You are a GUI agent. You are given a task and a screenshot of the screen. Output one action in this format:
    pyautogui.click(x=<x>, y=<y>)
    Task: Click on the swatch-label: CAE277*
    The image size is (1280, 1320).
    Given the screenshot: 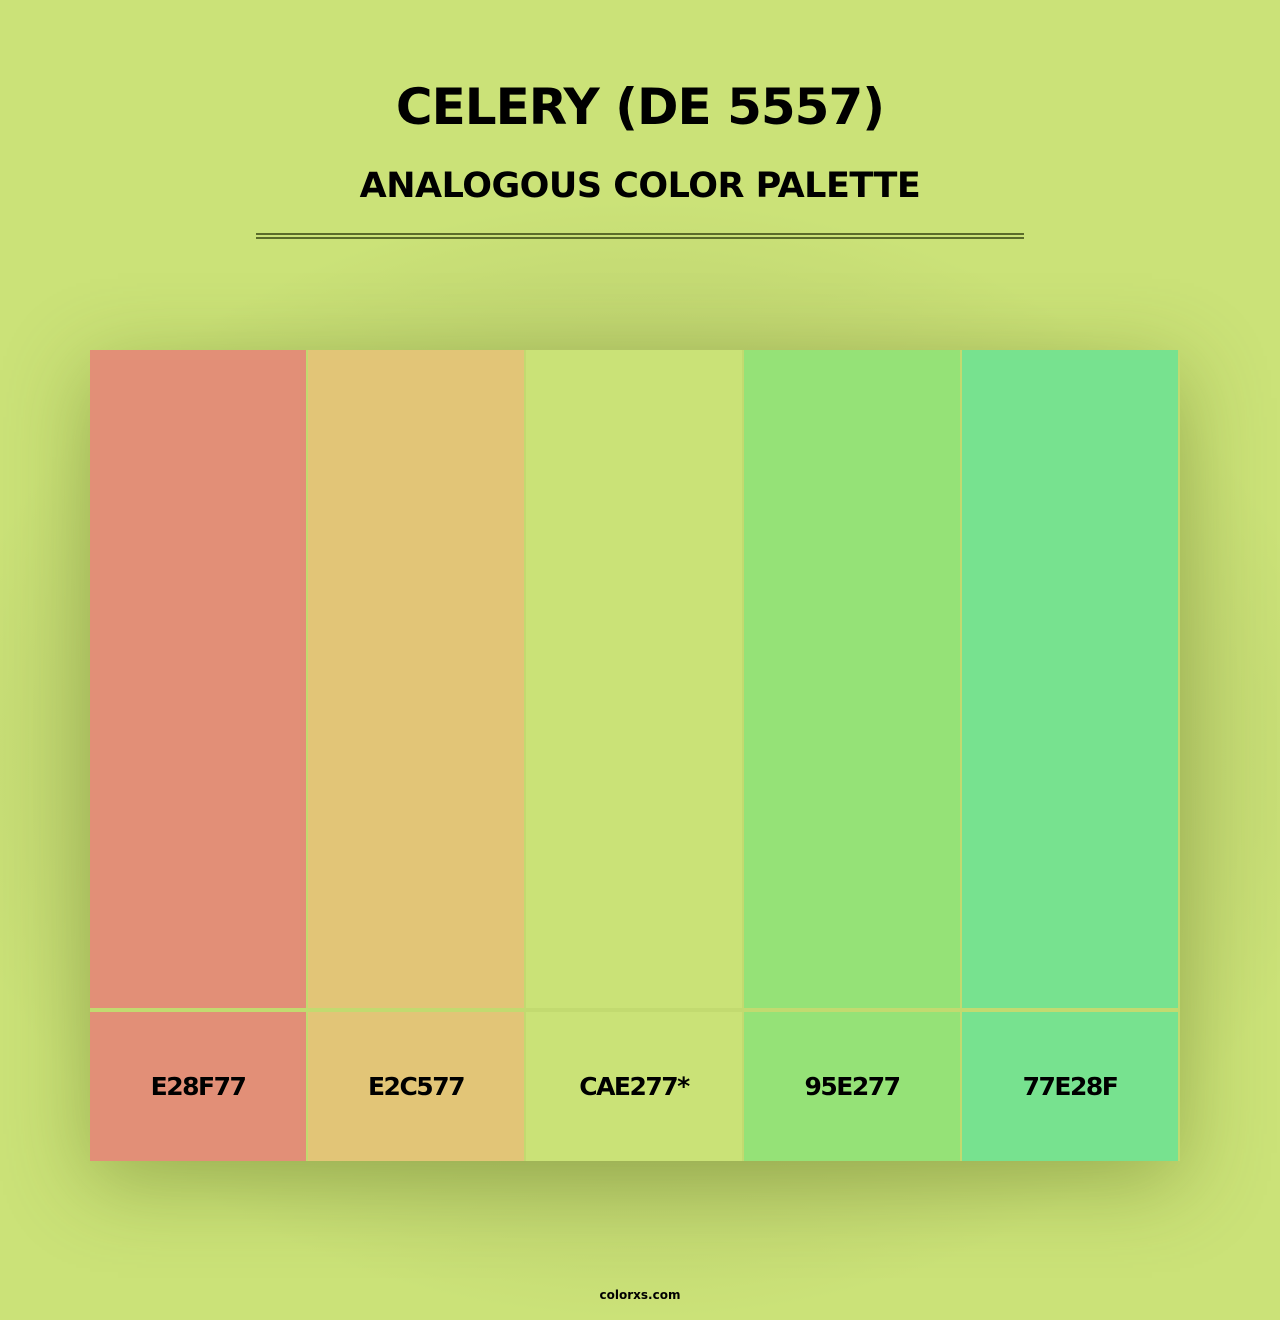 What is the action you would take?
    pyautogui.click(x=634, y=1086)
    